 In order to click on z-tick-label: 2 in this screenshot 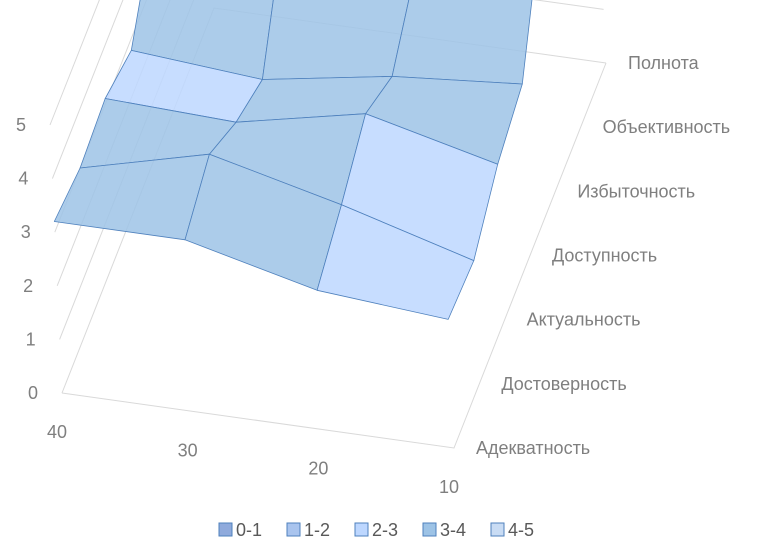, I will do `click(28, 286)`.